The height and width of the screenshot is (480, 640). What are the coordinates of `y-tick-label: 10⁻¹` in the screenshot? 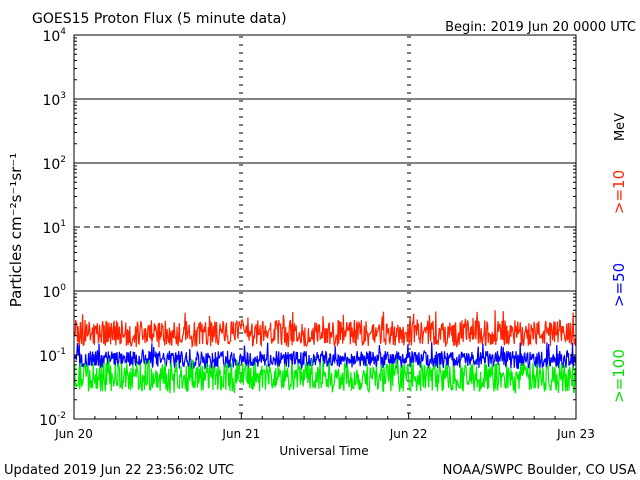 It's located at (52, 356).